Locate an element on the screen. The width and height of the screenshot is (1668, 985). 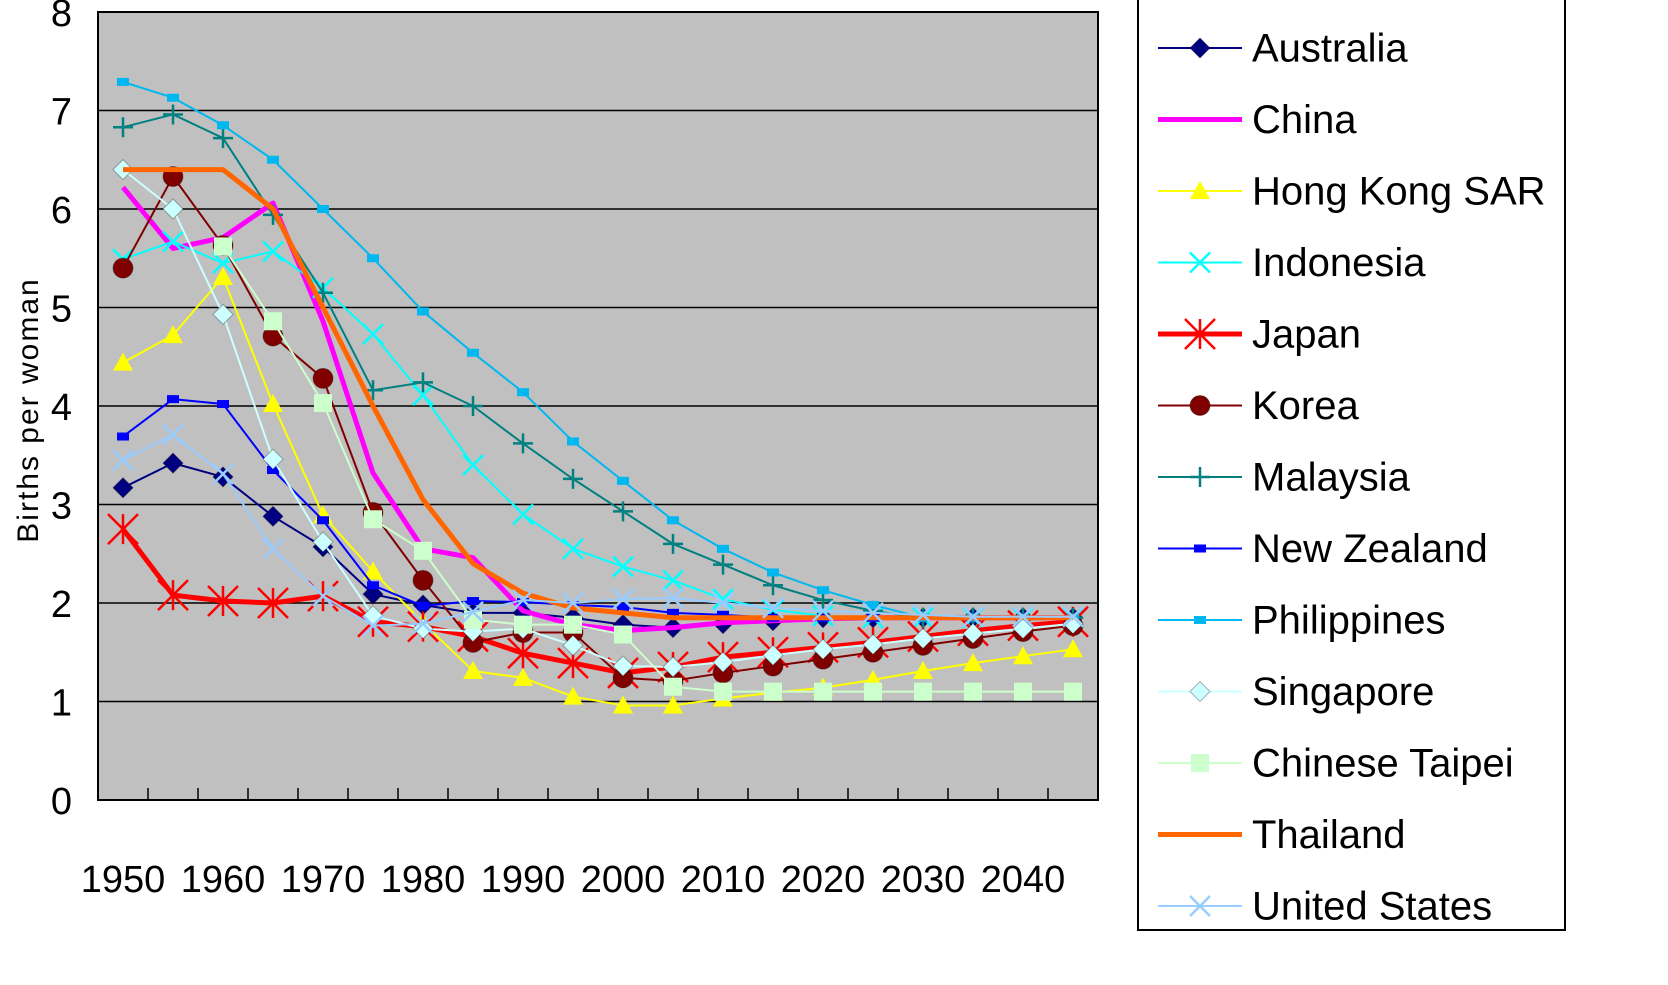
legend-text: Malaysia is located at coordinates (1331, 478).